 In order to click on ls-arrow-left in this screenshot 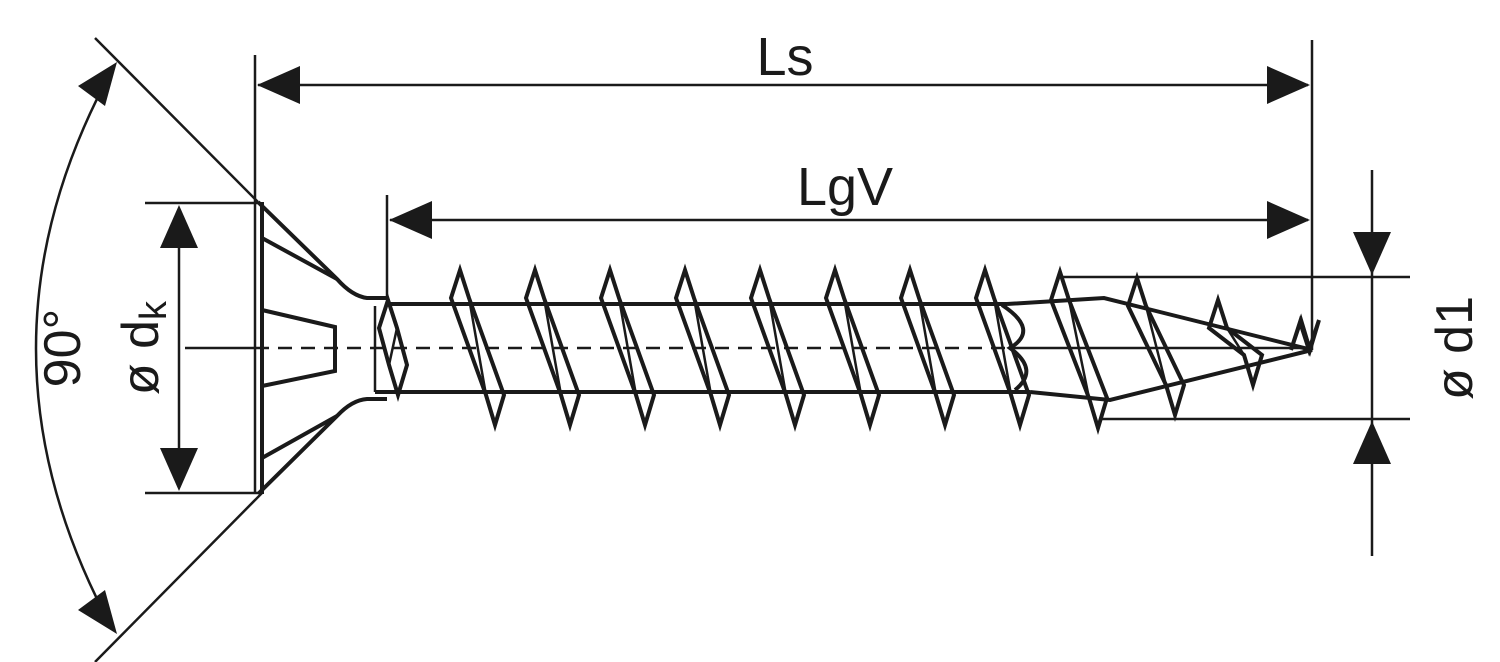, I will do `click(278, 85)`.